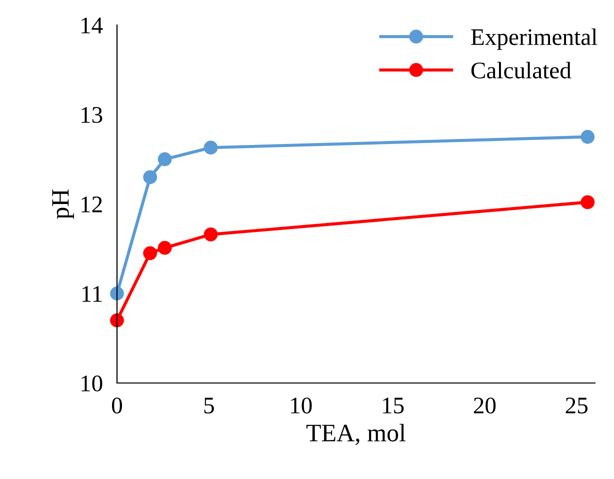 The image size is (614, 479). What do you see at coordinates (485, 406) in the screenshot?
I see `x-tick-label: 20` at bounding box center [485, 406].